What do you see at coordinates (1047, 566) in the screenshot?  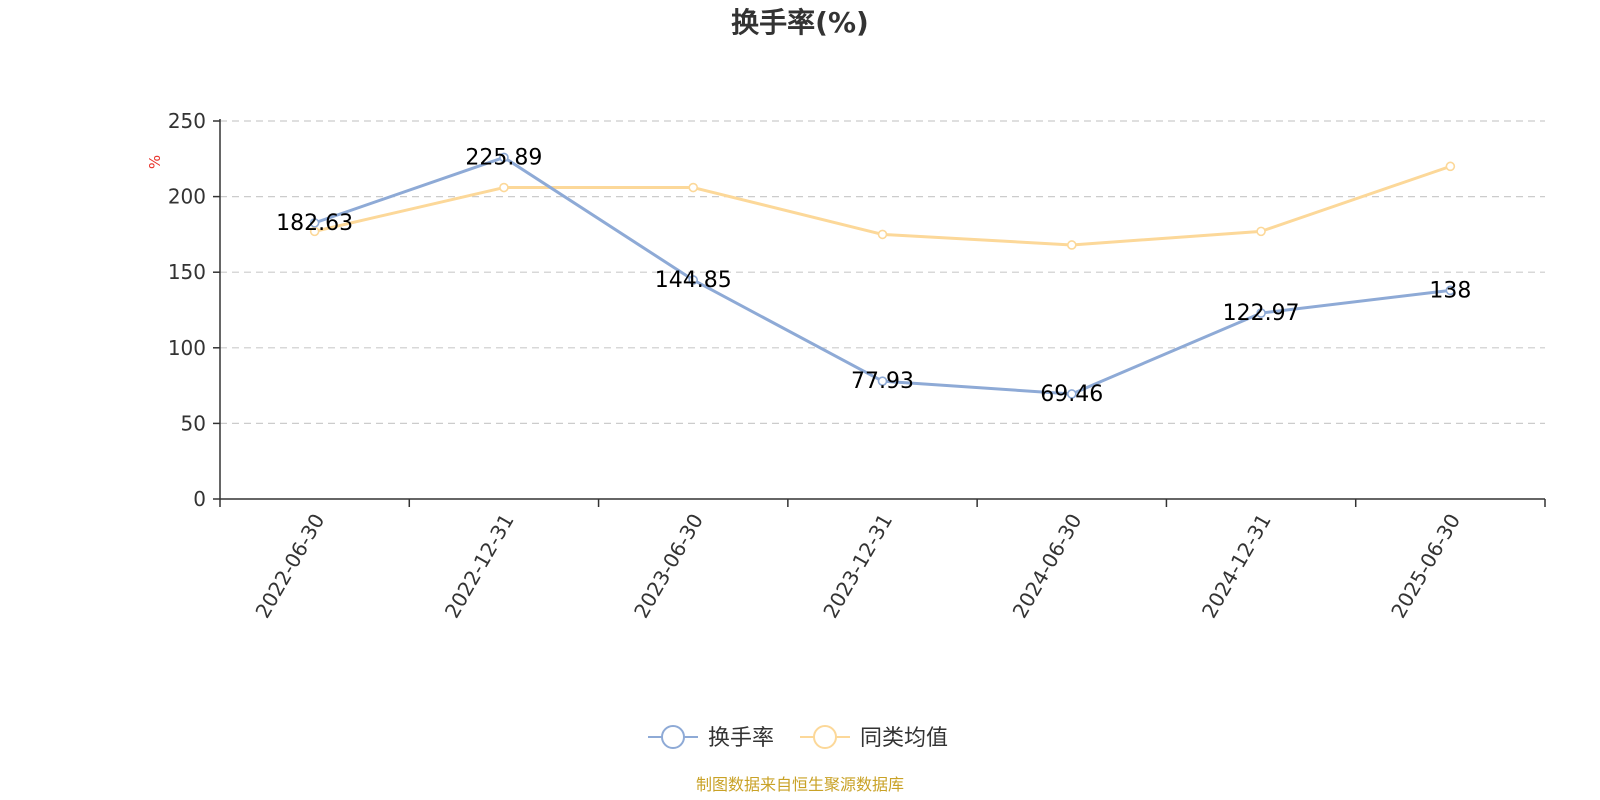 I see `x-axis-tick-label: 2024-06-30` at bounding box center [1047, 566].